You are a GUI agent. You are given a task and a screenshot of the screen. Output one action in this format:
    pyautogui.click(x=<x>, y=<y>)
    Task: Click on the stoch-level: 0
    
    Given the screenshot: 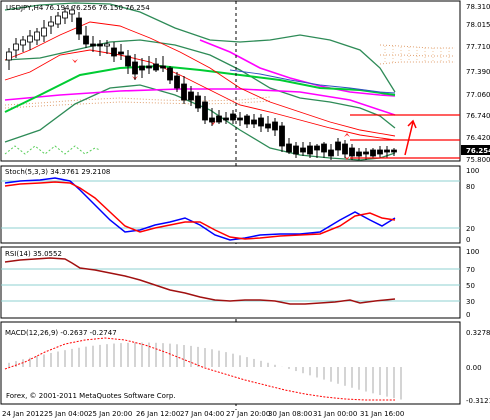 What is the action you would take?
    pyautogui.click(x=468, y=240)
    